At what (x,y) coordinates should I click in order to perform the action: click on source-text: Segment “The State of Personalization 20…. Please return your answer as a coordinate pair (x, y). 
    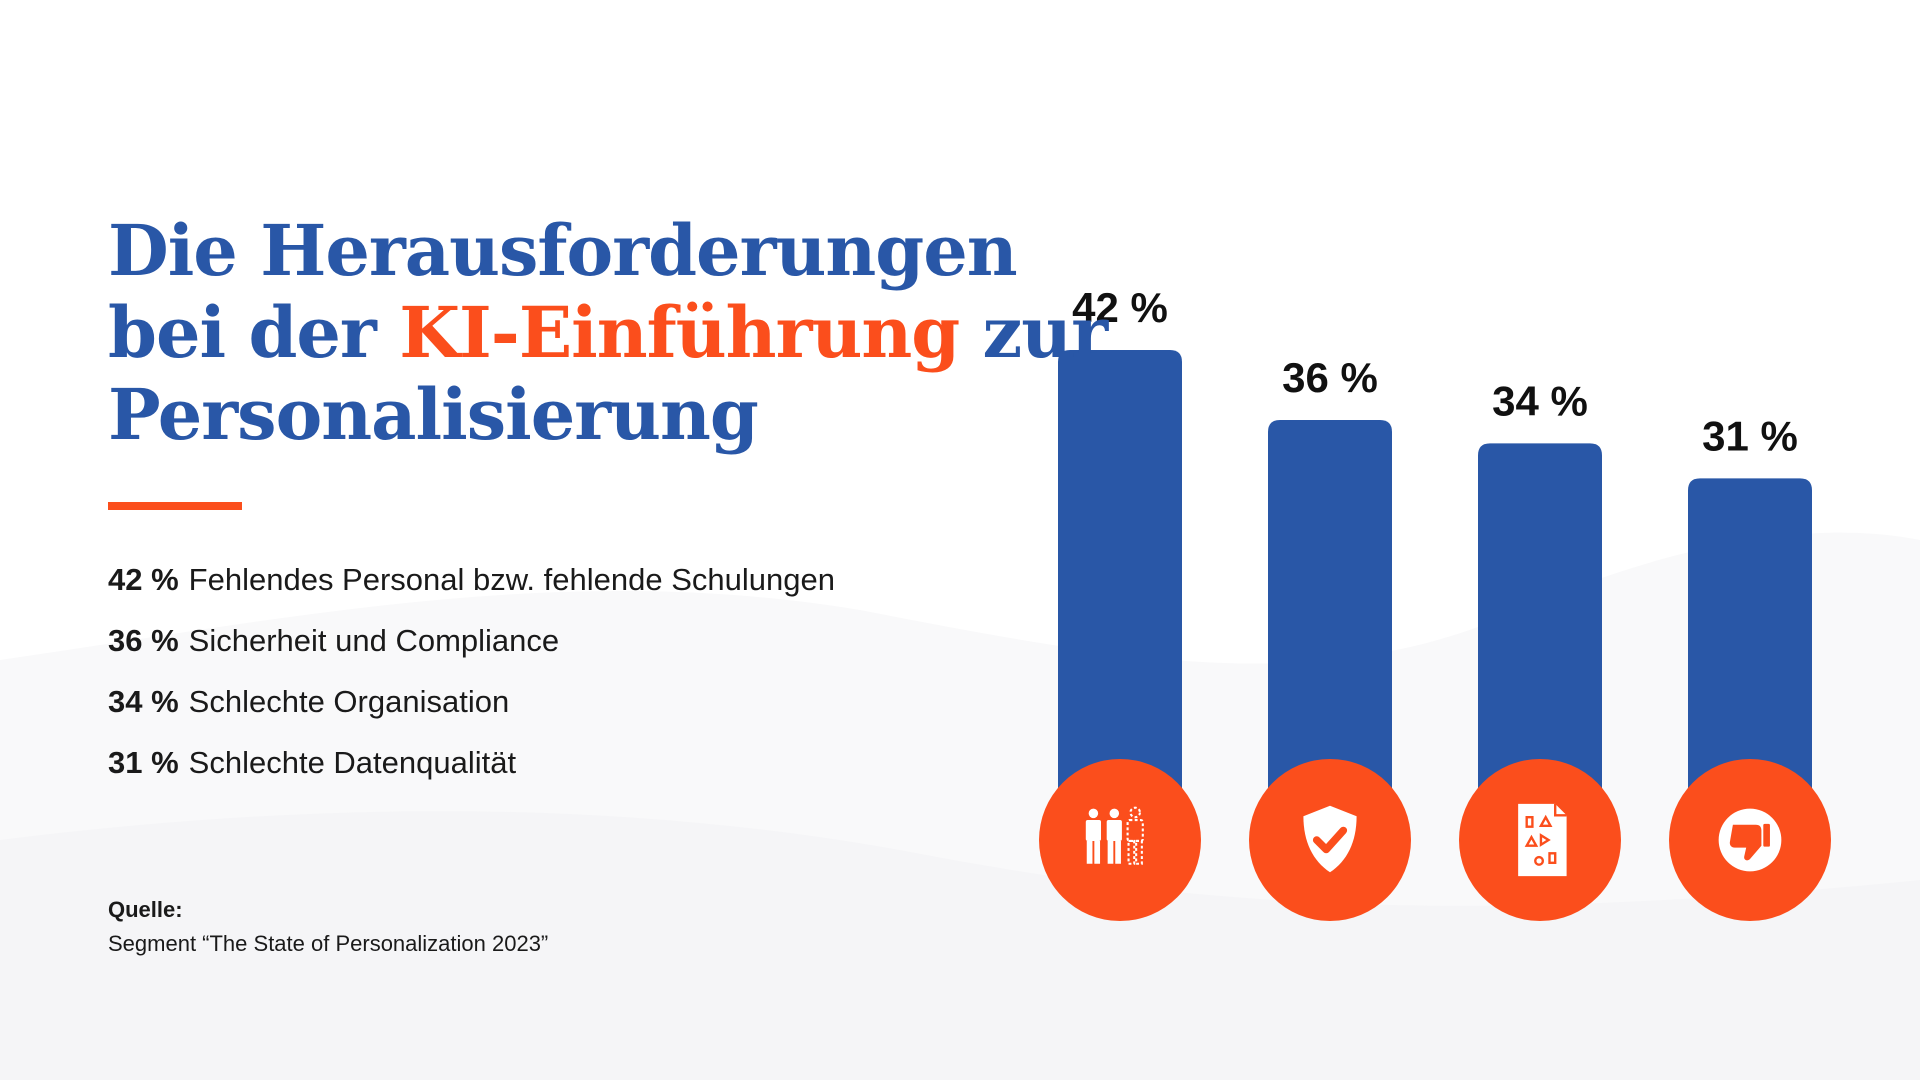
    Looking at the image, I should click on (328, 943).